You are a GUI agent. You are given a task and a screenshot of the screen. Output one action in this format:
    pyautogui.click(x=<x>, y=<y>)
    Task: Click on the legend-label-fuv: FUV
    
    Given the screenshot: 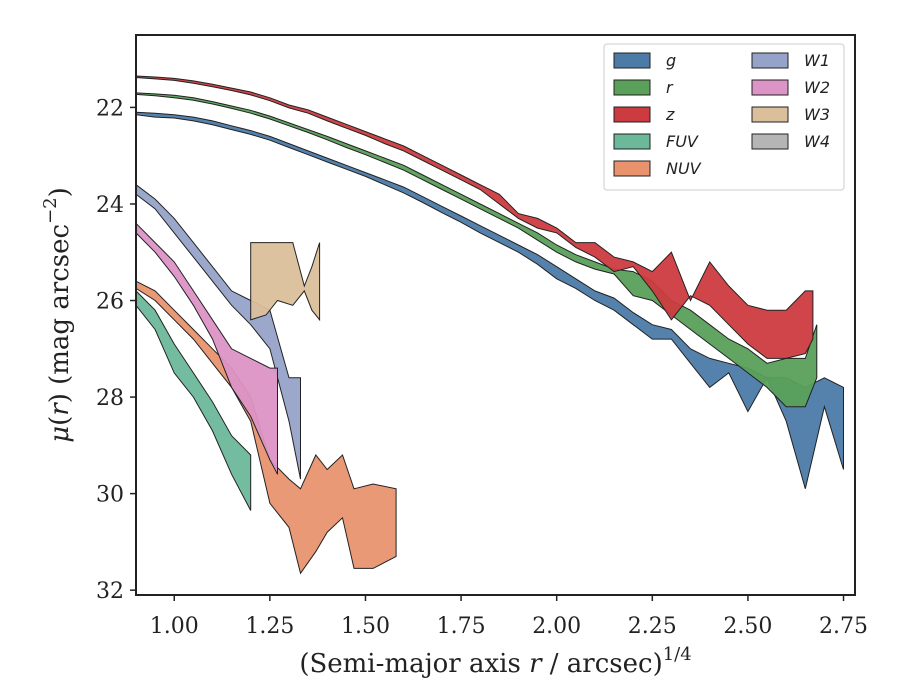 What is the action you would take?
    pyautogui.click(x=682, y=141)
    